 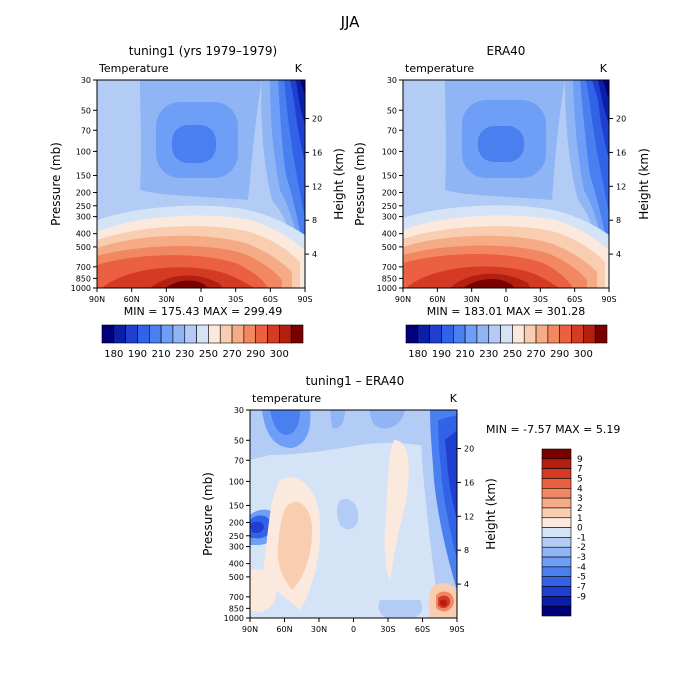 What do you see at coordinates (580, 460) in the screenshot?
I see `colorbar-label: 9` at bounding box center [580, 460].